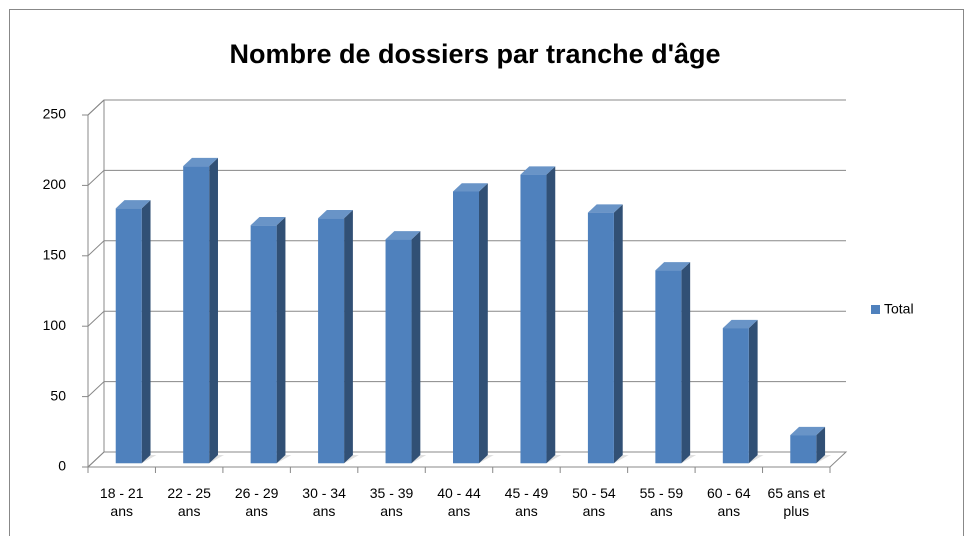  I want to click on x-tick-label: 60 - 64 ans, so click(729, 502).